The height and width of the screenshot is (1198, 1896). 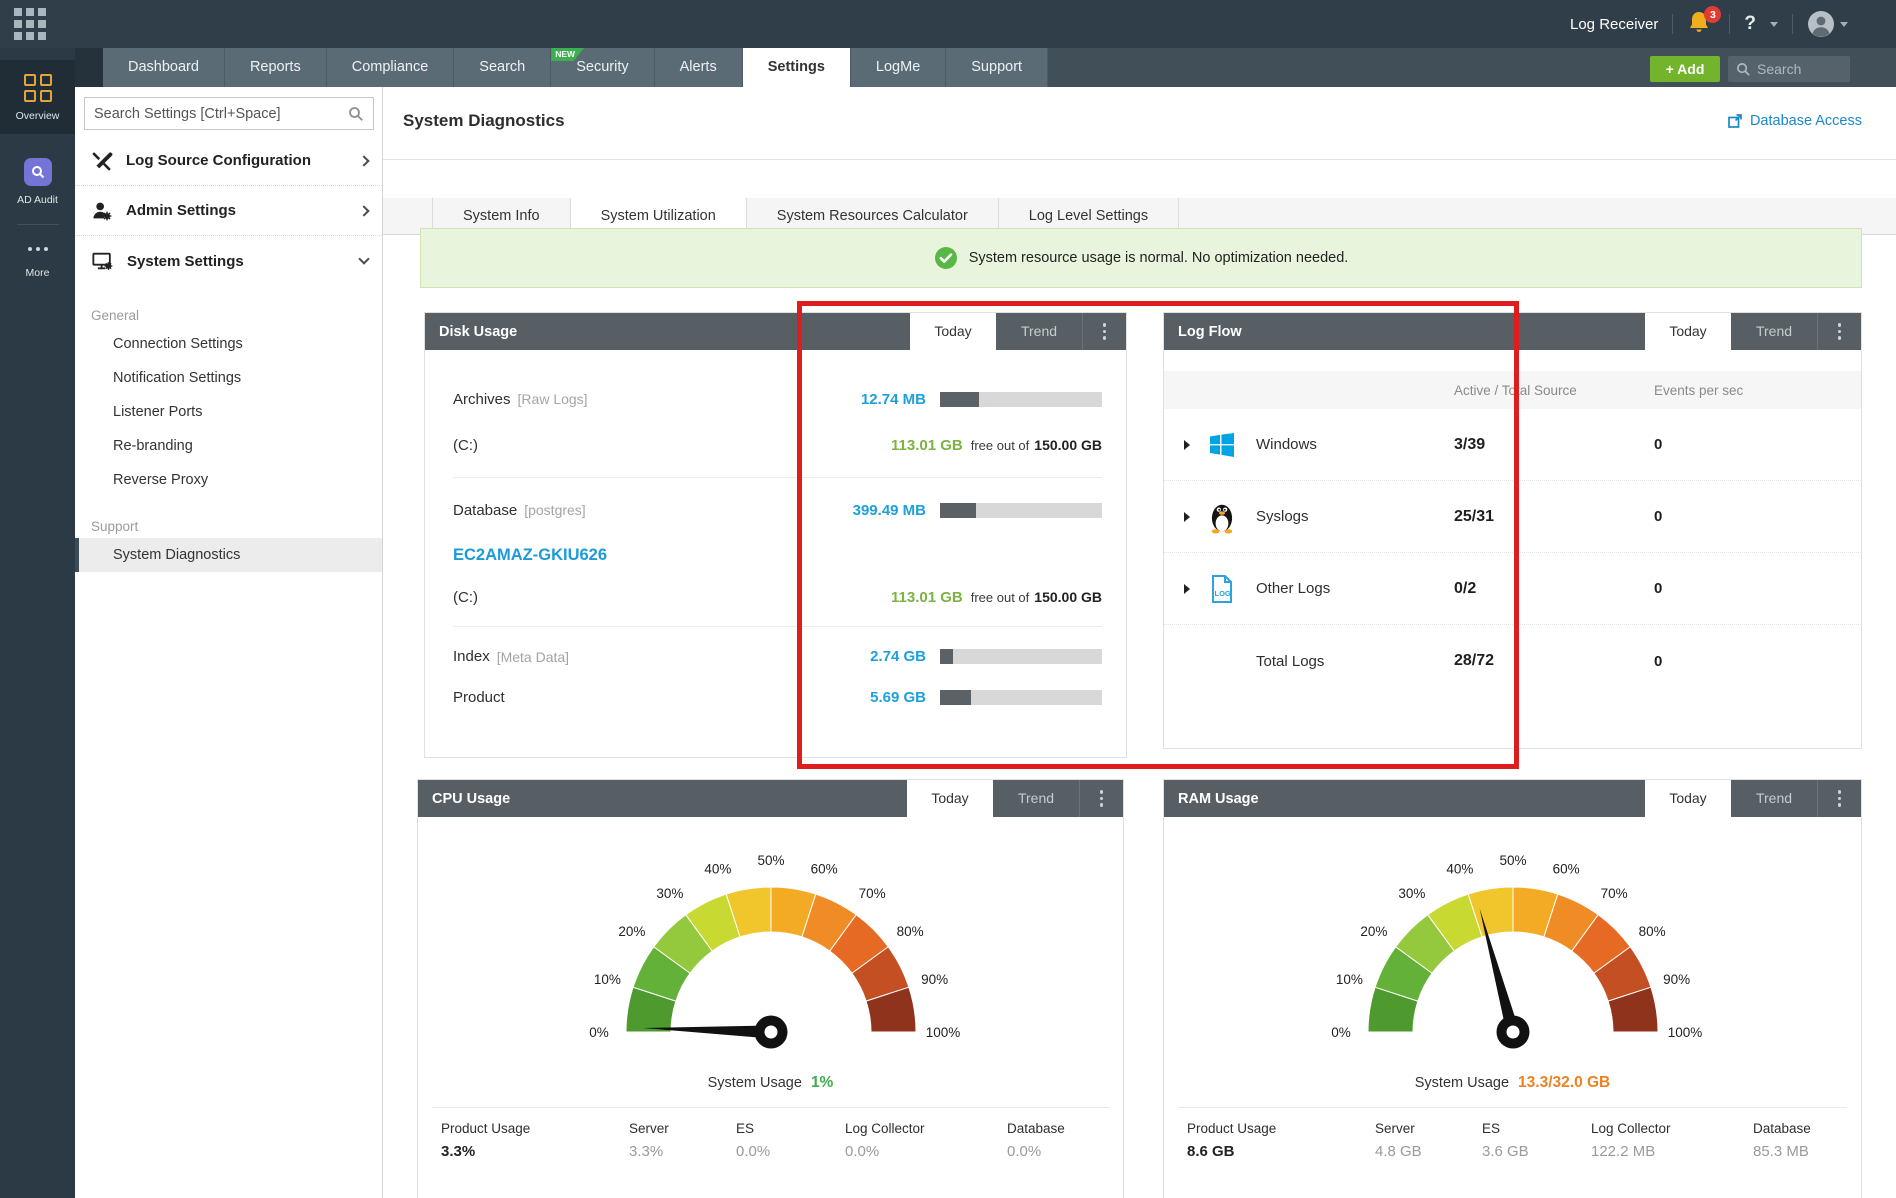 I want to click on log-receiver-link: Log Receiver, so click(x=1614, y=24).